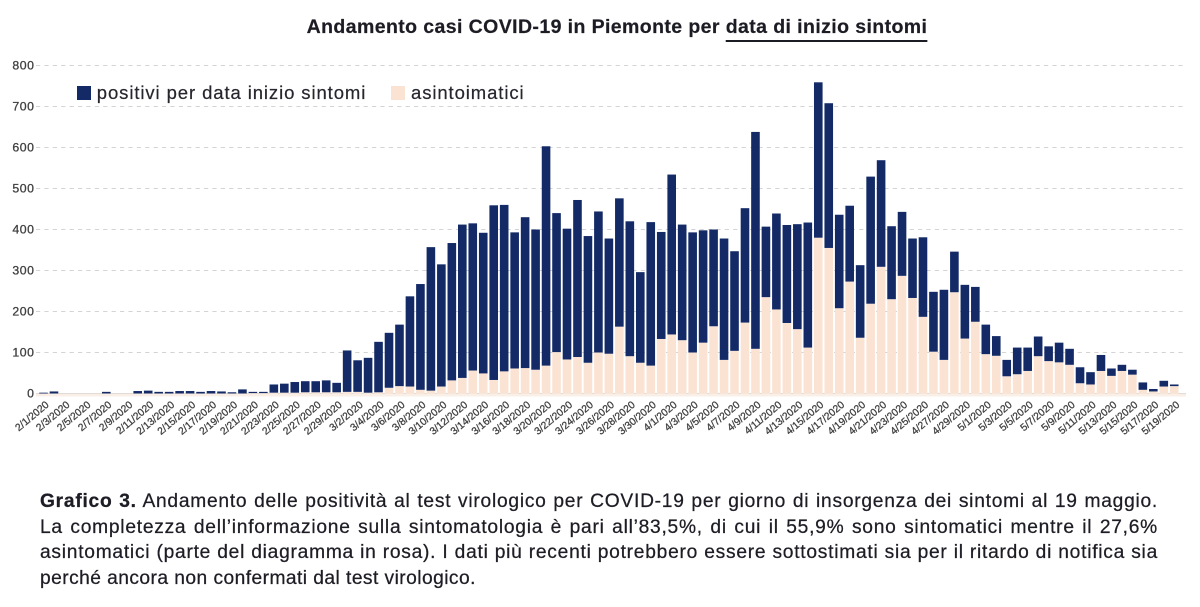 The image size is (1200, 607). What do you see at coordinates (30, 394) in the screenshot?
I see `svg-text: 0` at bounding box center [30, 394].